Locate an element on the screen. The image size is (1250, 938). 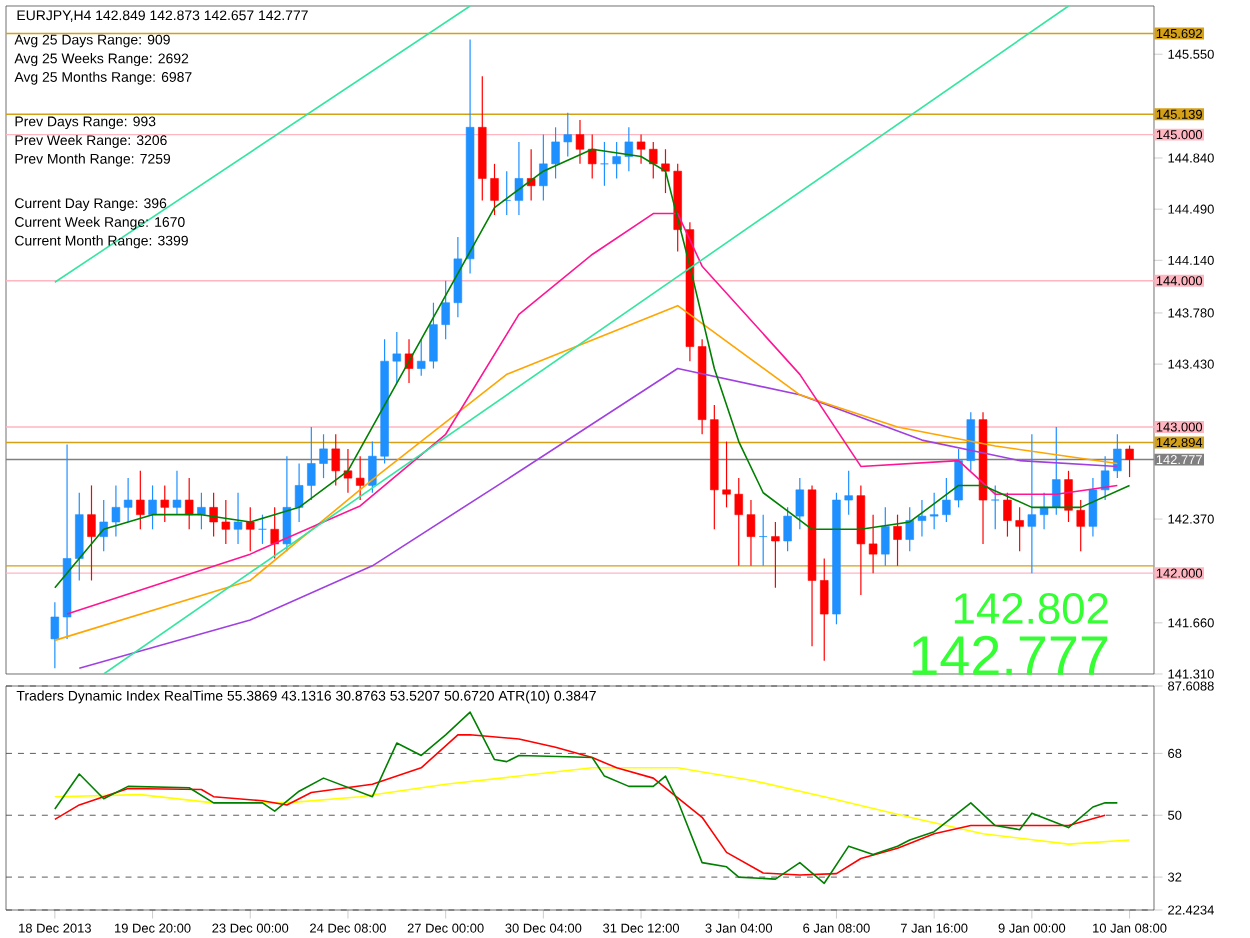
line-series is located at coordinates (592, 806).